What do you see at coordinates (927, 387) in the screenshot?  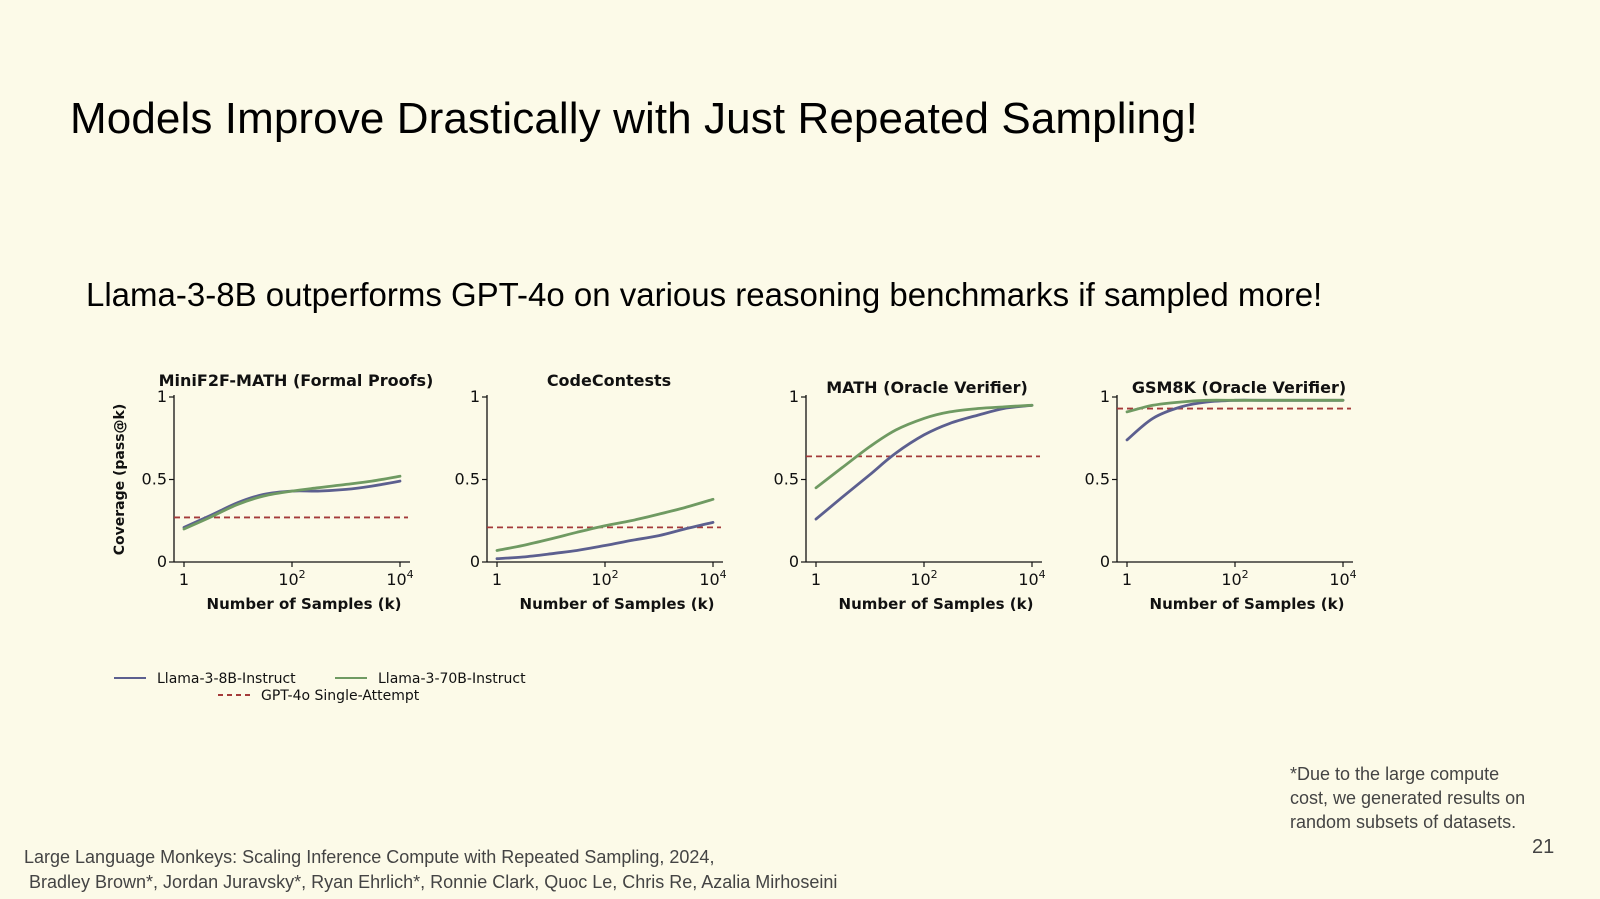 I see `chart-title: MATH (Oracle Verifier)` at bounding box center [927, 387].